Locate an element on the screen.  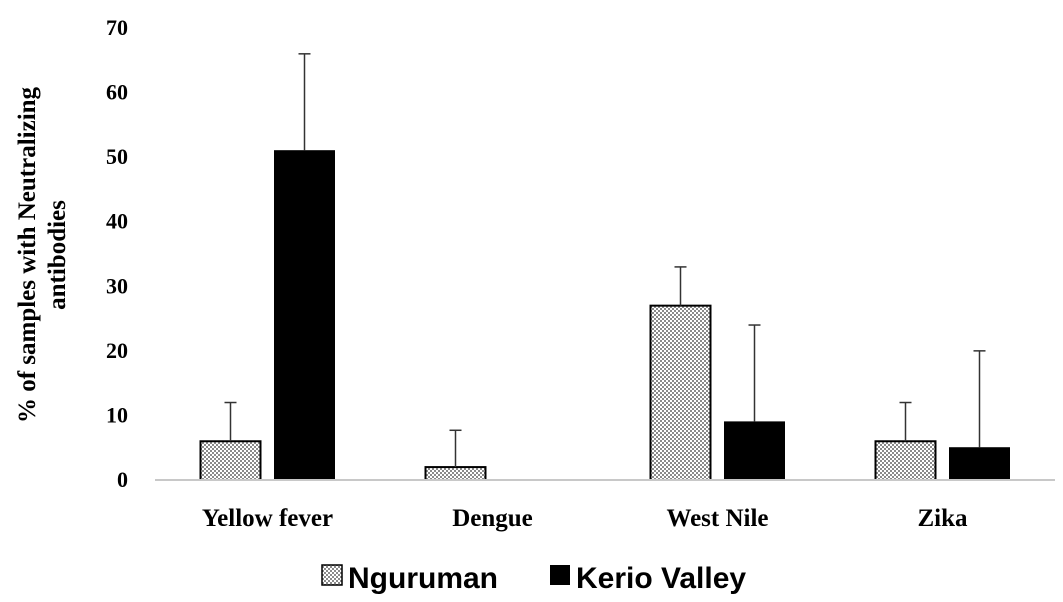
category-label-yellow-fever: Yellow fever is located at coordinates (267, 518).